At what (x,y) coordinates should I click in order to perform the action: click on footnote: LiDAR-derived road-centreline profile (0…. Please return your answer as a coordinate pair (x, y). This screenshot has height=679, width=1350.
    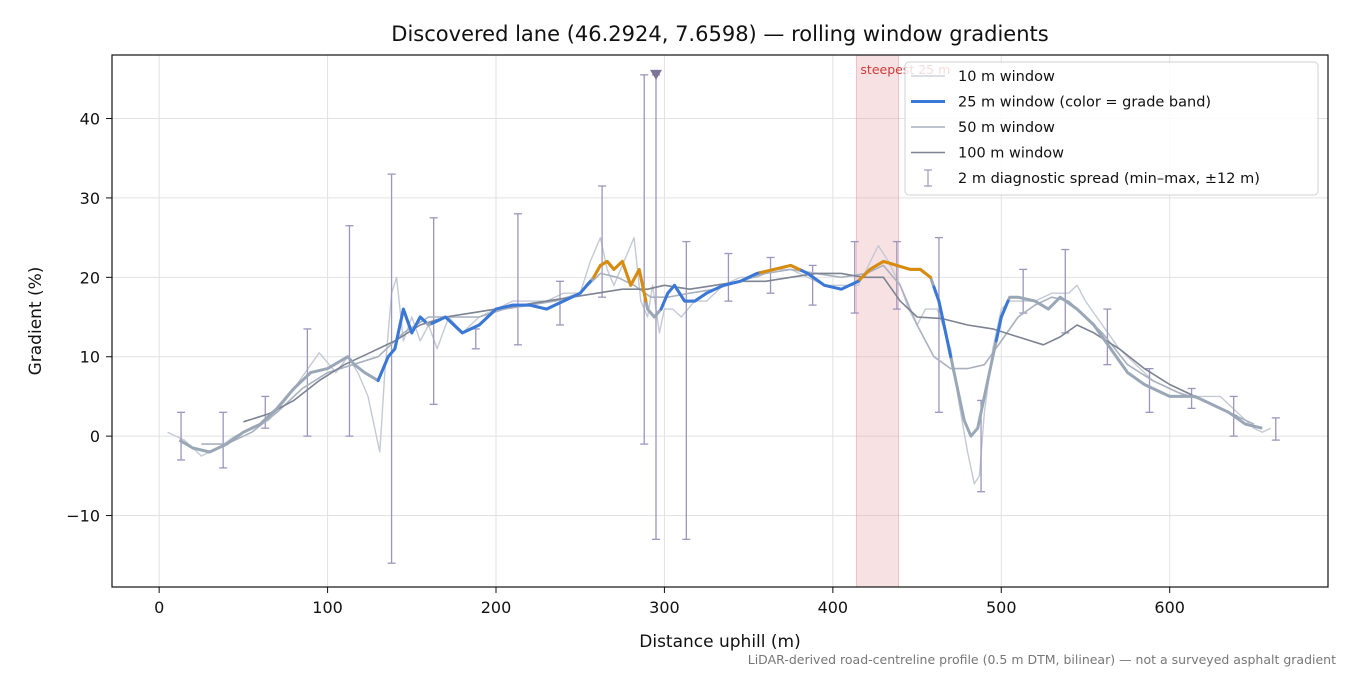
    Looking at the image, I should click on (1042, 659).